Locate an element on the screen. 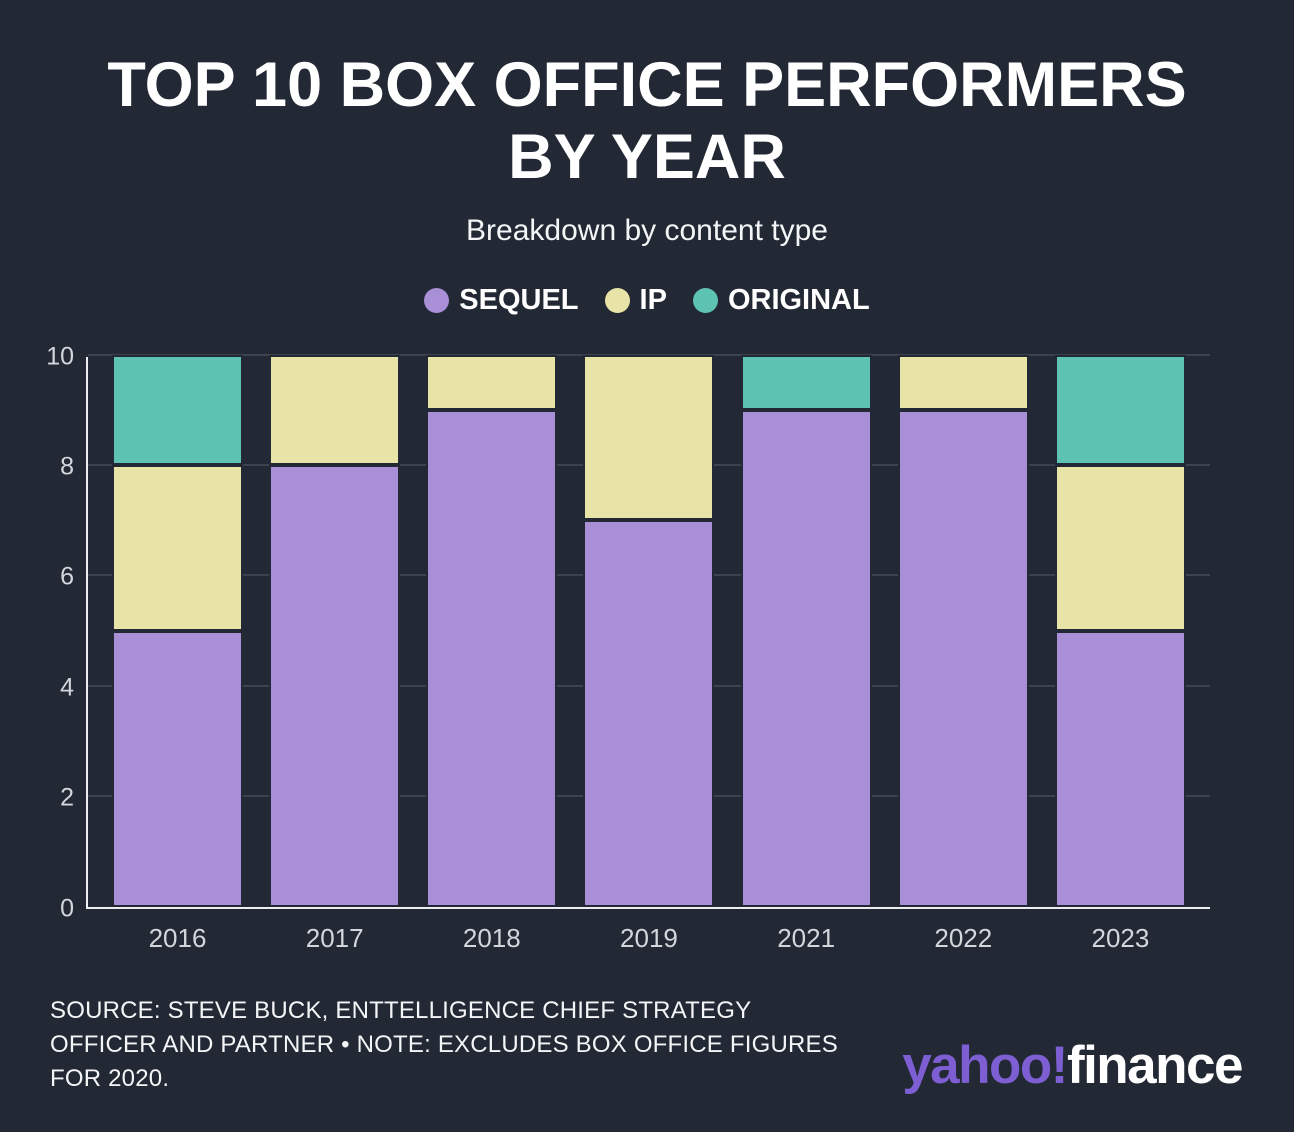 The width and height of the screenshot is (1294, 1132). bar-2022 is located at coordinates (963, 630).